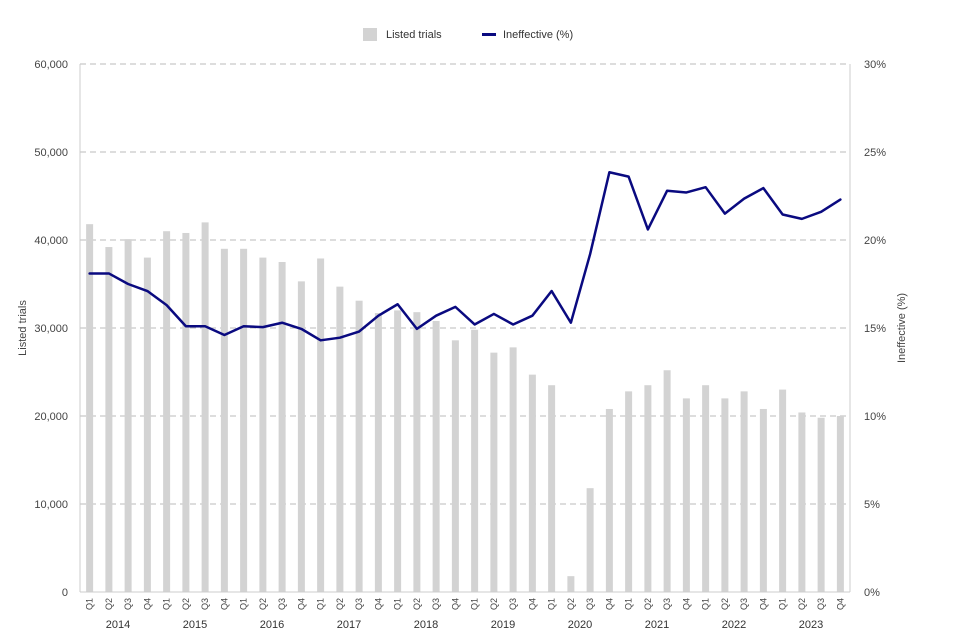  Describe the element at coordinates (195, 625) in the screenshot. I see `x-year-label: 2015` at that location.